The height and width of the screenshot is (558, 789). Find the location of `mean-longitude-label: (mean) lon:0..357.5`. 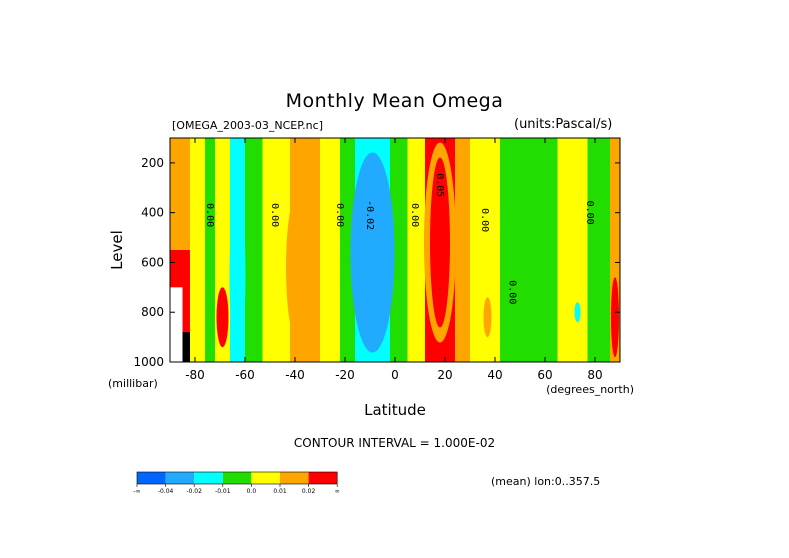

mean-longitude-label: (mean) lon:0..357.5 is located at coordinates (546, 481).